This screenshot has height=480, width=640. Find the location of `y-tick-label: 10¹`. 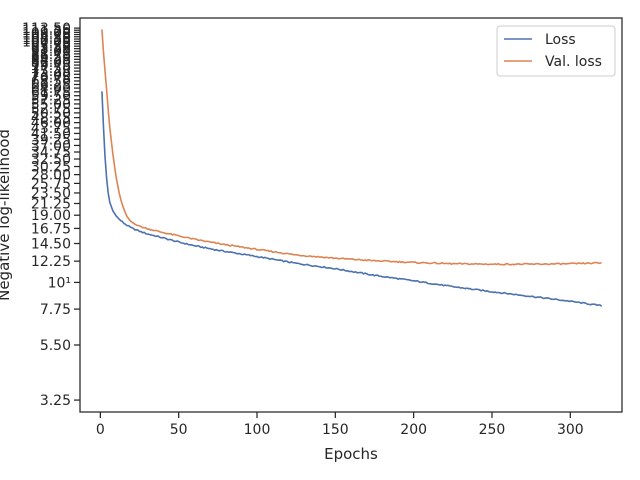

y-tick-label: 10¹ is located at coordinates (59, 283).